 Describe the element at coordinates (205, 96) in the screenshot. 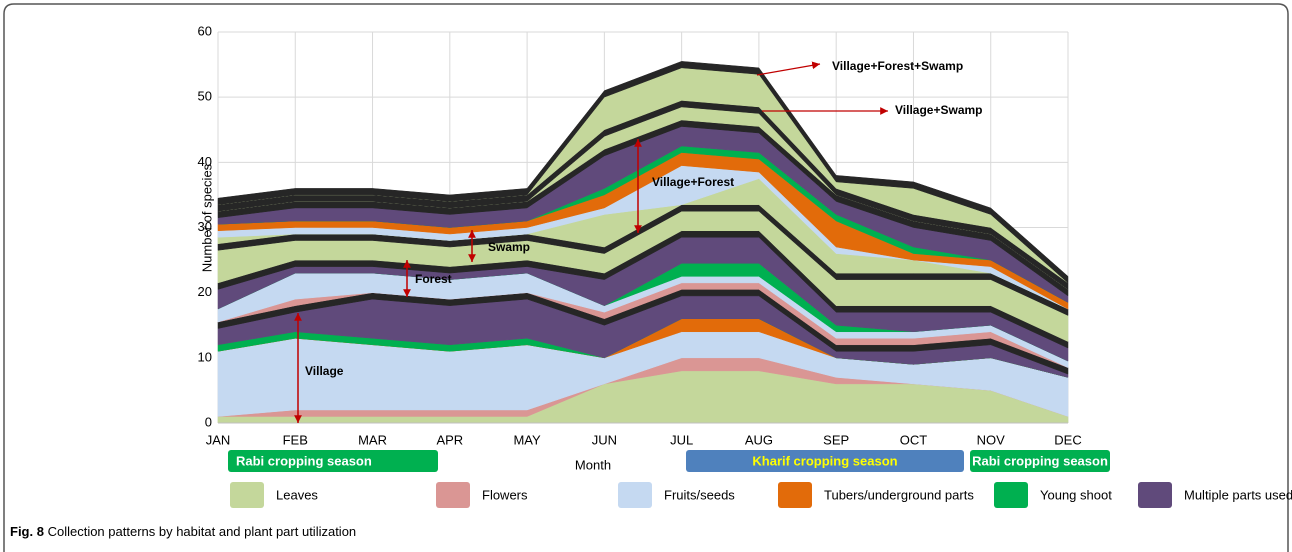

I see `y-tick-label: 50` at that location.